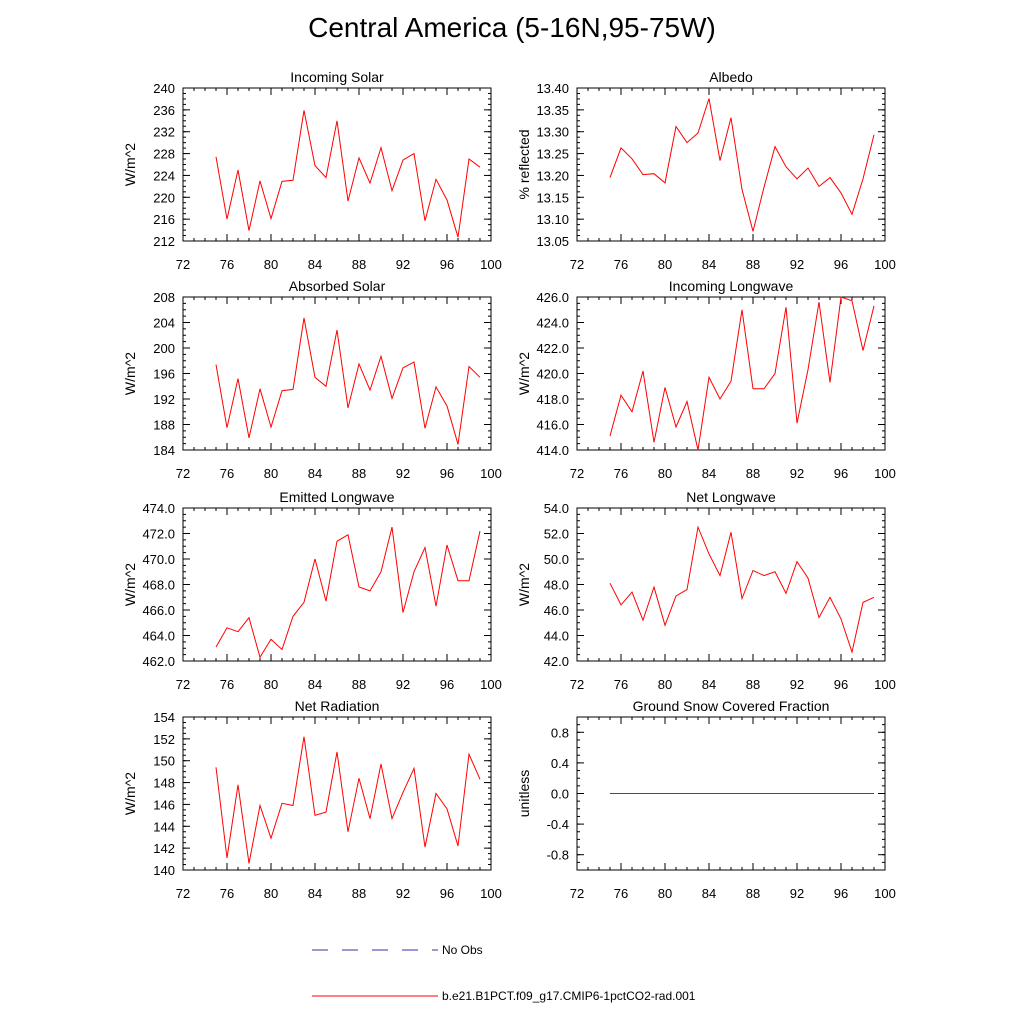  Describe the element at coordinates (164, 88) in the screenshot. I see `y-tick-label: 240` at that location.